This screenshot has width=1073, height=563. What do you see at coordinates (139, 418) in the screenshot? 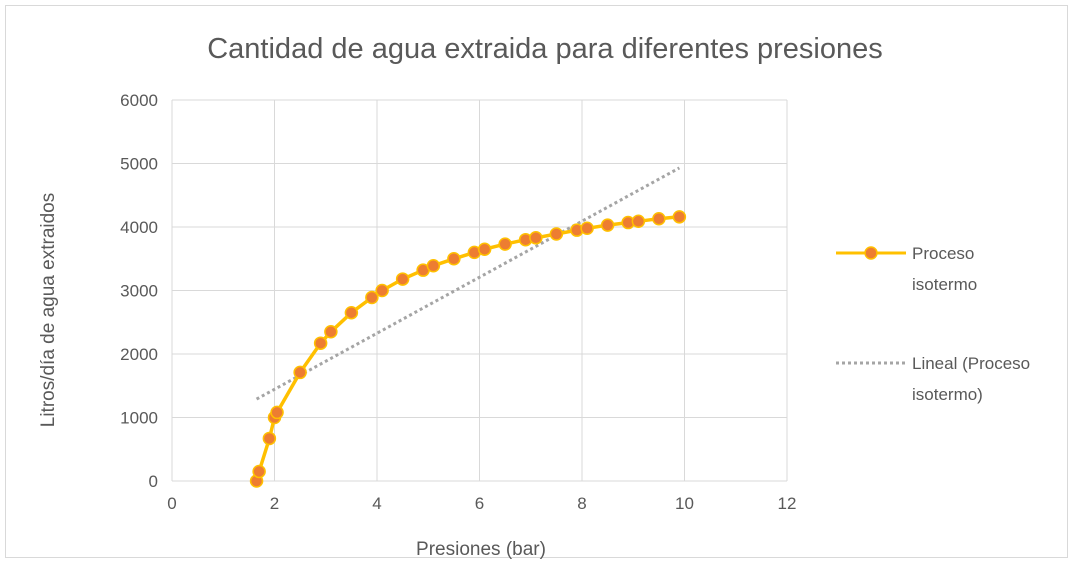
I see `y-tick-label: 1000` at bounding box center [139, 418].